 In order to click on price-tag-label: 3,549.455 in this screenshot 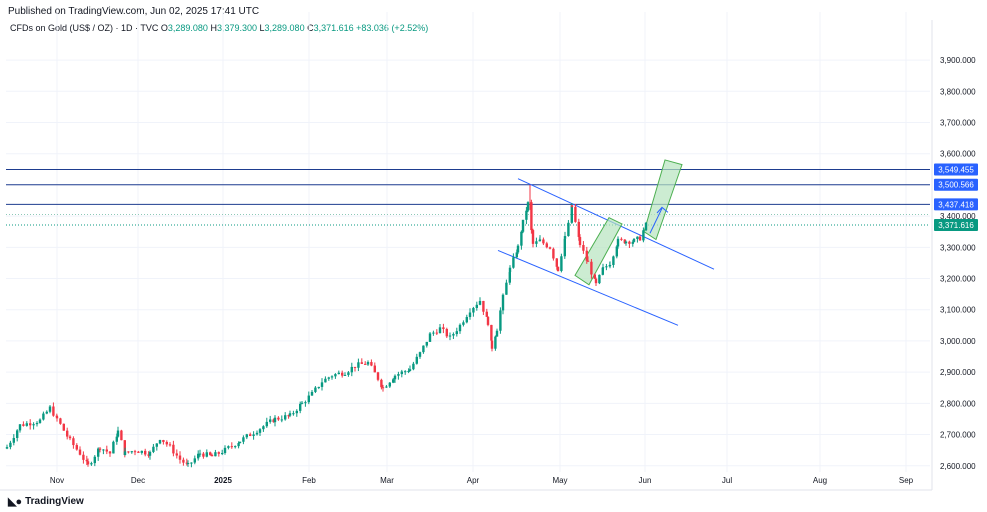, I will do `click(956, 169)`.